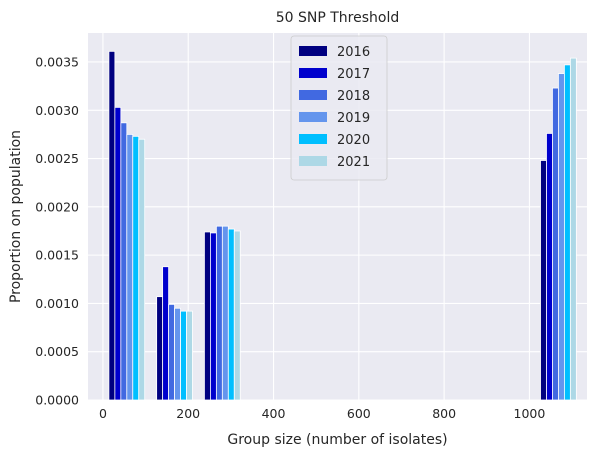 The width and height of the screenshot is (596, 457). What do you see at coordinates (274, 413) in the screenshot?
I see `x-tick-label: 400` at bounding box center [274, 413].